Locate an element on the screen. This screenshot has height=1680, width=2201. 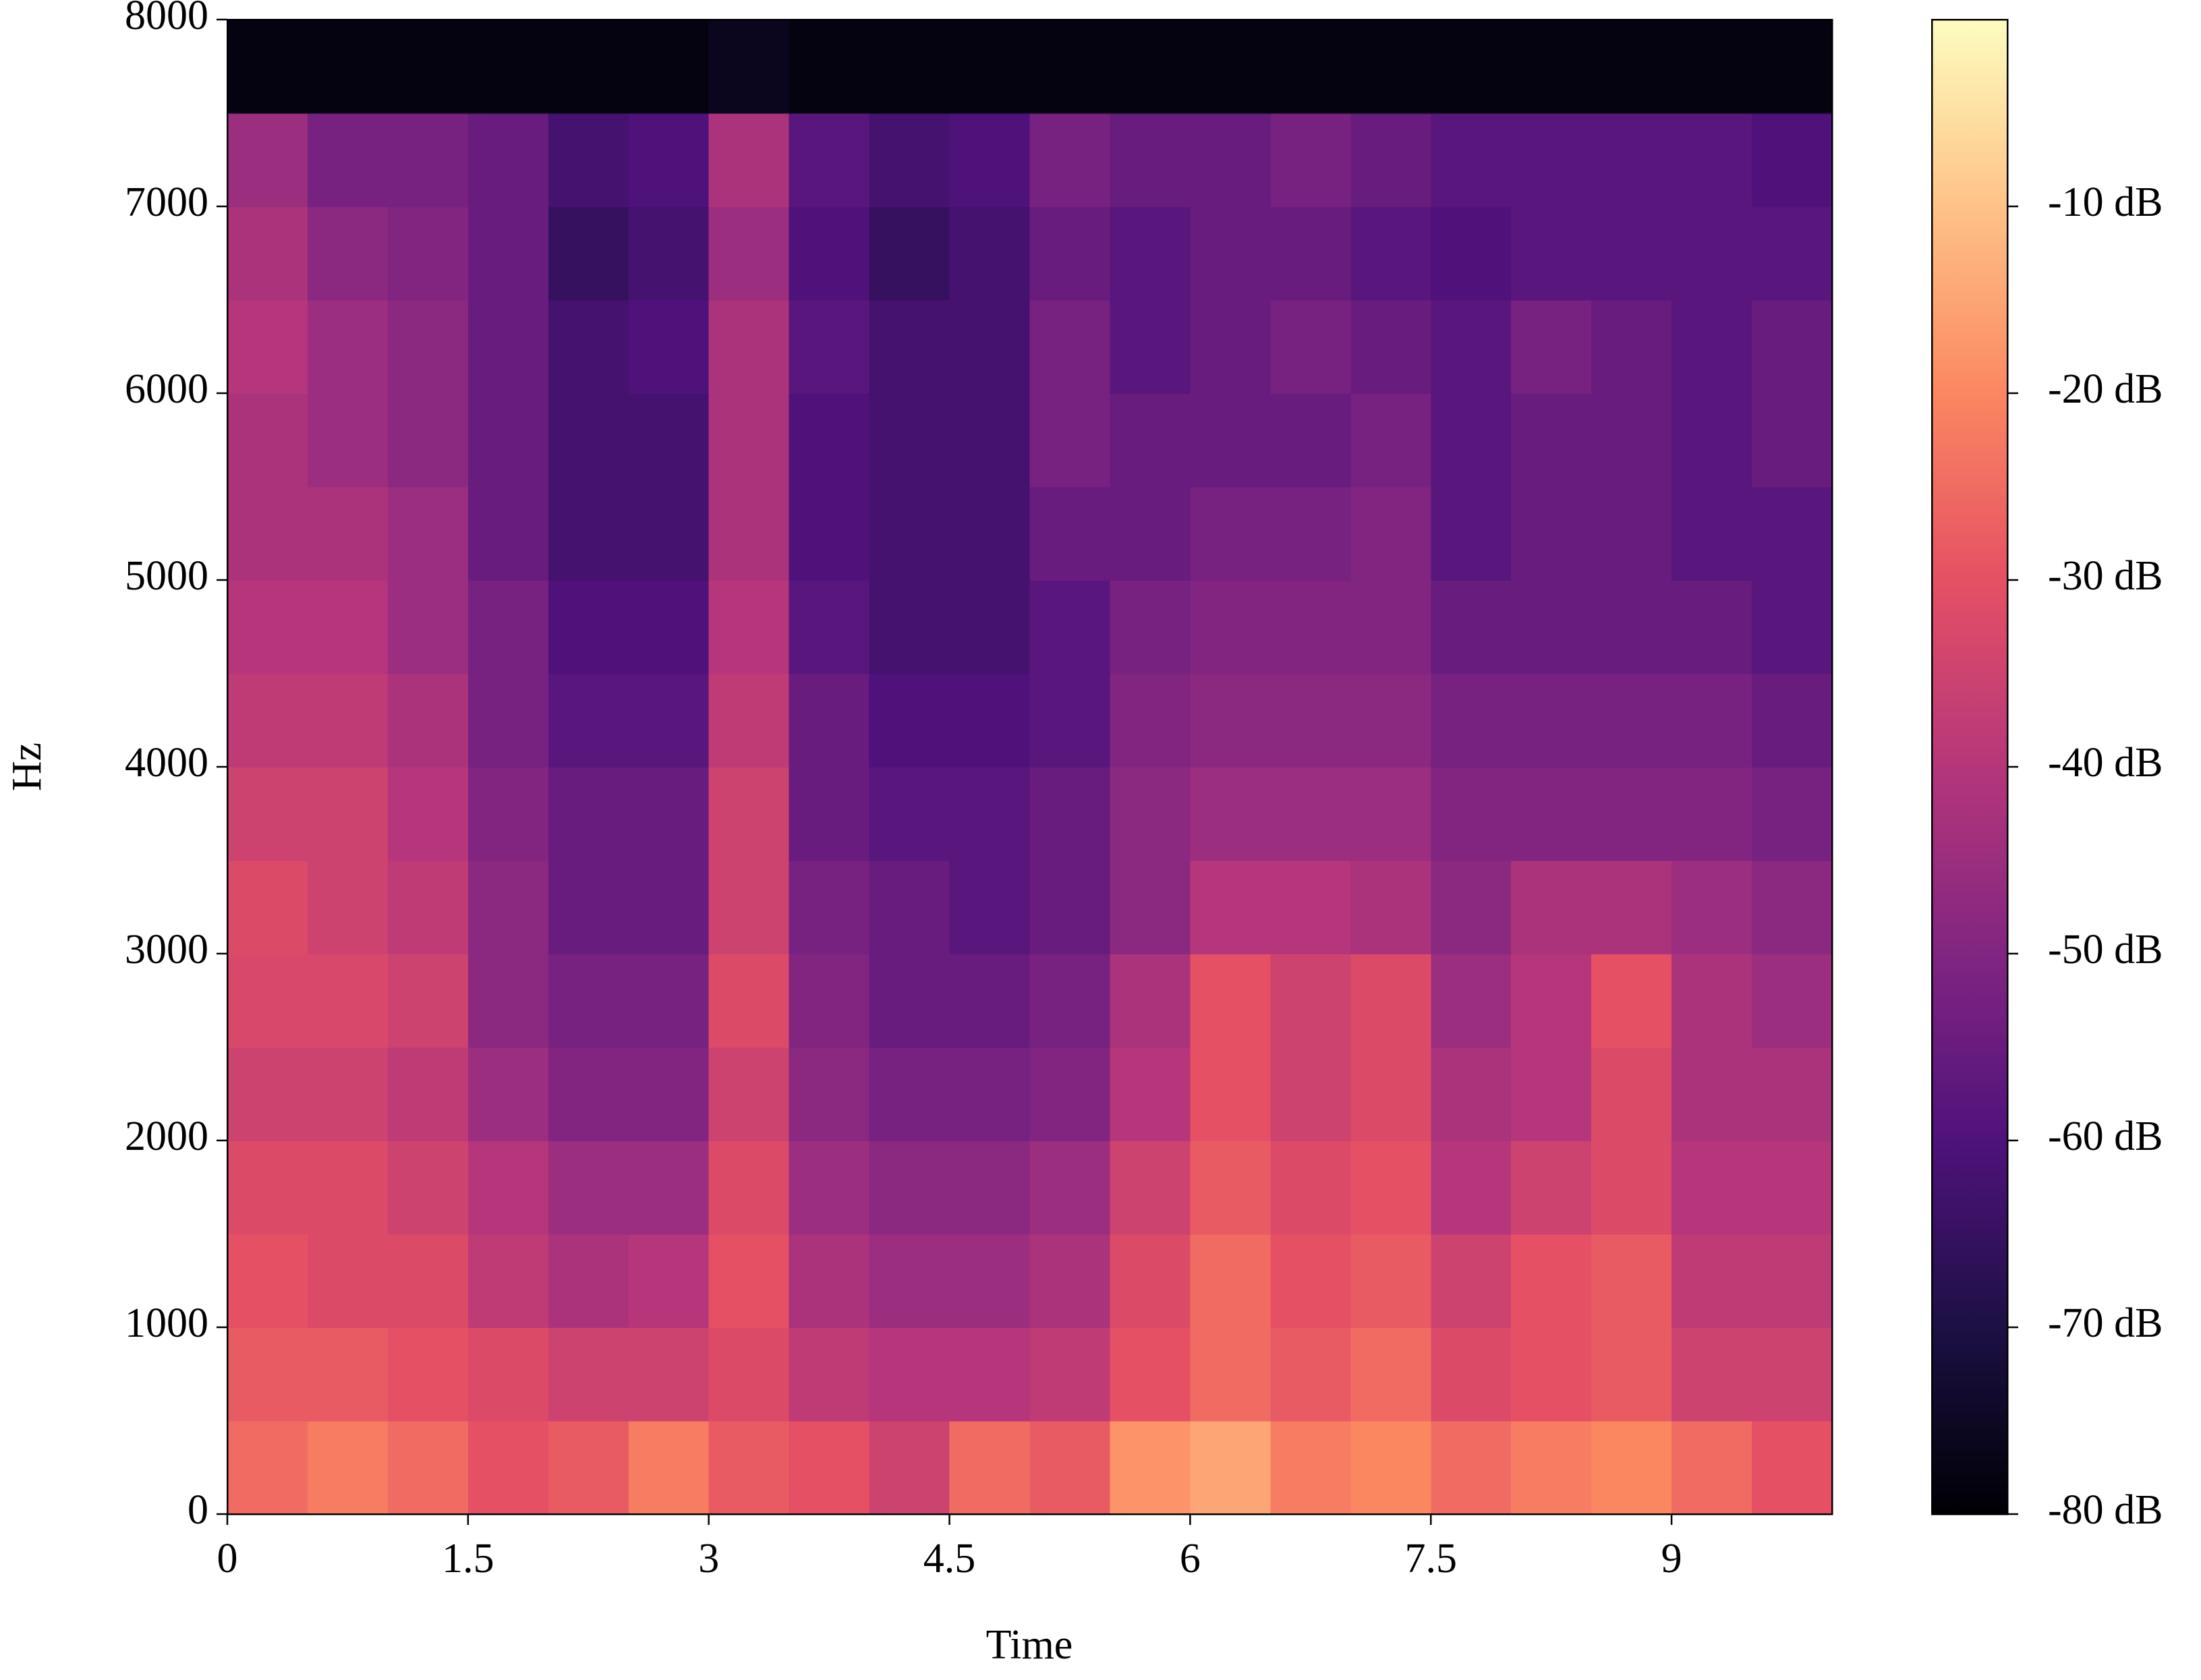
y-tick-label: 2000 is located at coordinates (166, 1136).